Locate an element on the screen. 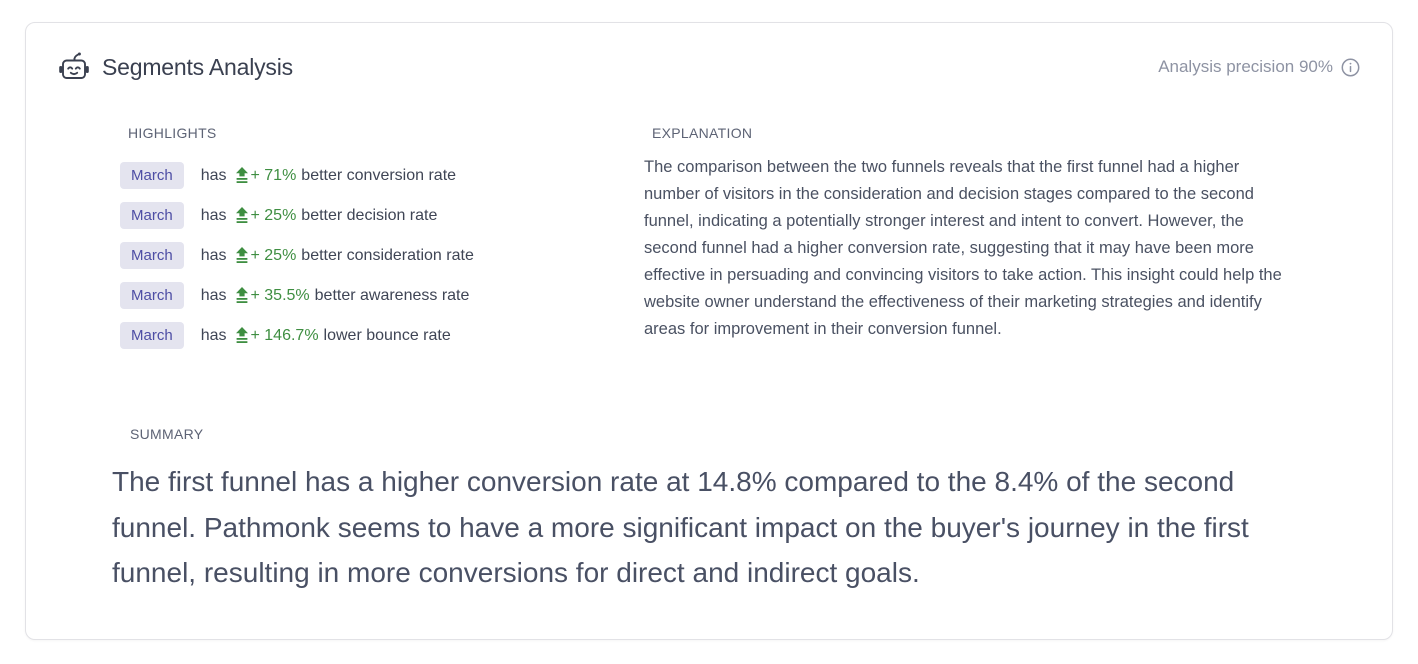 Image resolution: width=1418 pixels, height=664 pixels. highlight-rest: better decision rate is located at coordinates (369, 215).